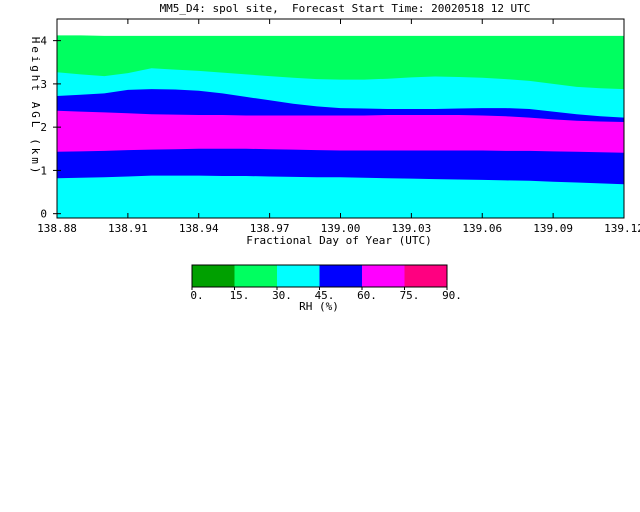 The image size is (640, 512). I want to click on x-axis-label: Fractional Day of Year (UTC), so click(338, 240).